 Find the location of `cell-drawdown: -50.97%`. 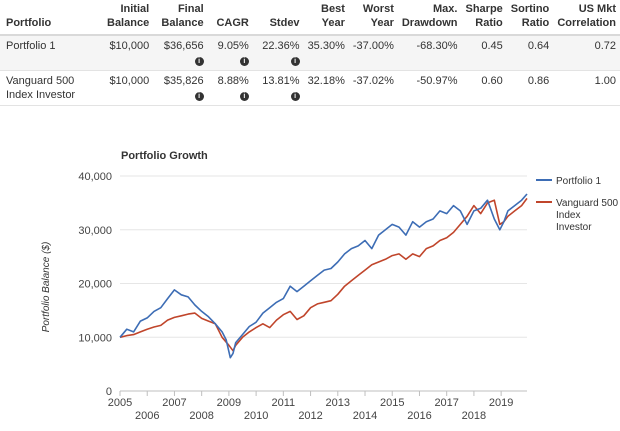

cell-drawdown: -50.97% is located at coordinates (429, 88).